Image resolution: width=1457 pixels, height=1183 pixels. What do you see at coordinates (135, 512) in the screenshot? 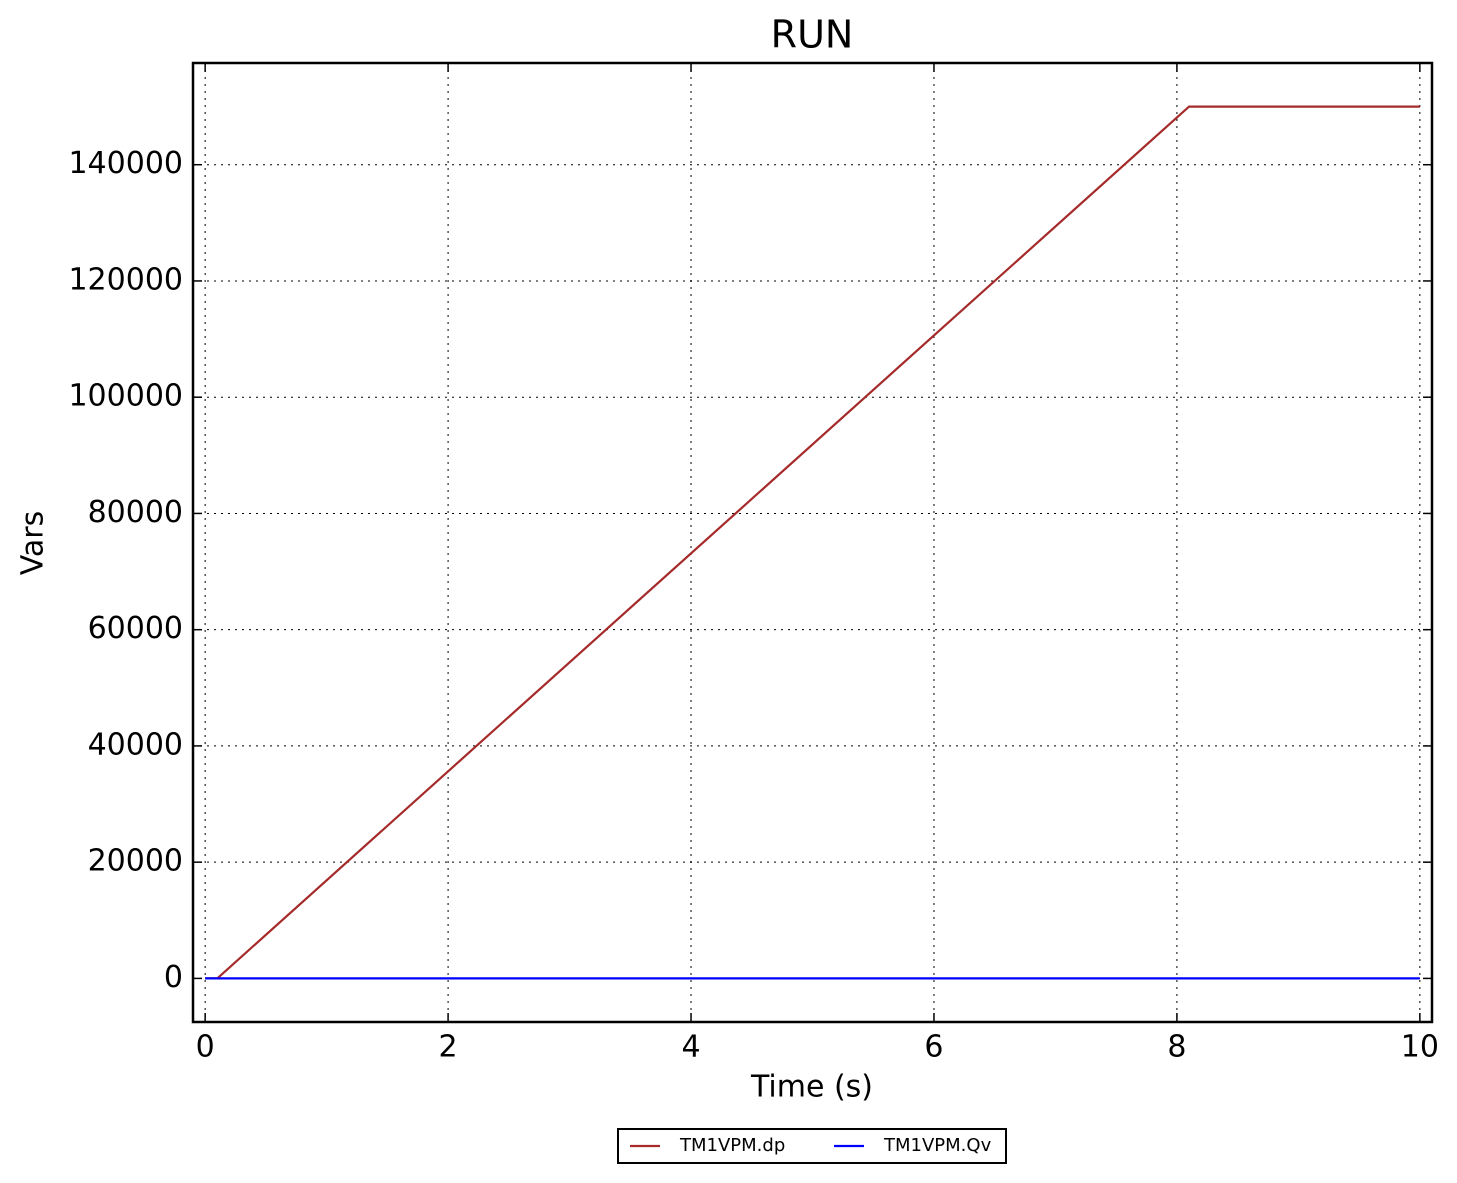
I see `y-tick-label: 80000` at bounding box center [135, 512].